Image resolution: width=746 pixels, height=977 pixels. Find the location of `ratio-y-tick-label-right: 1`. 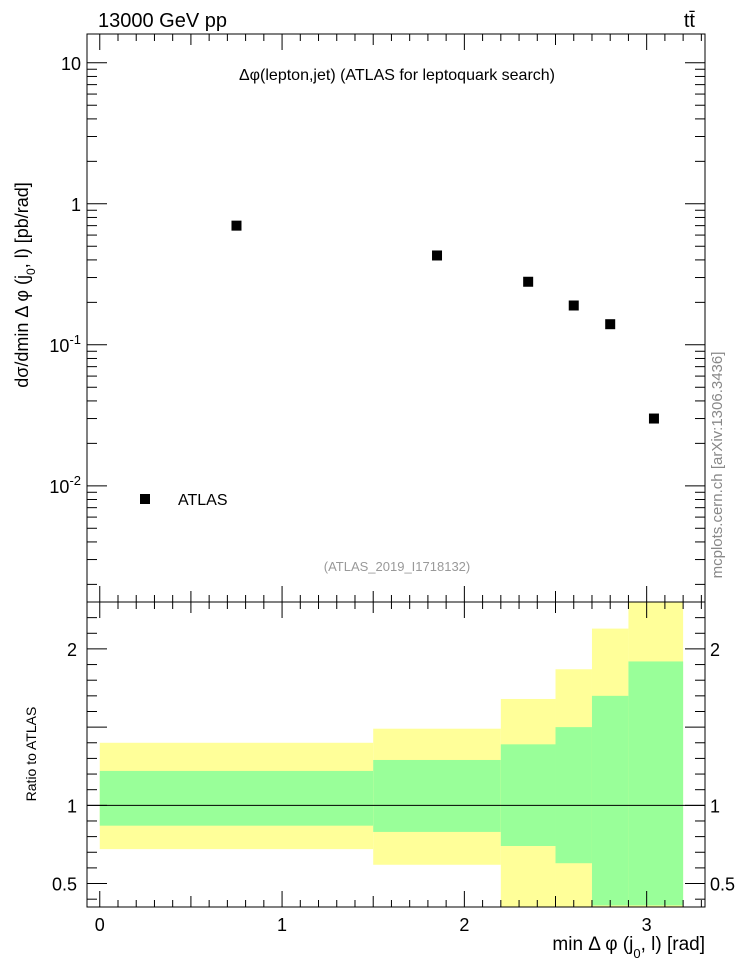

ratio-y-tick-label-right: 1 is located at coordinates (715, 806).